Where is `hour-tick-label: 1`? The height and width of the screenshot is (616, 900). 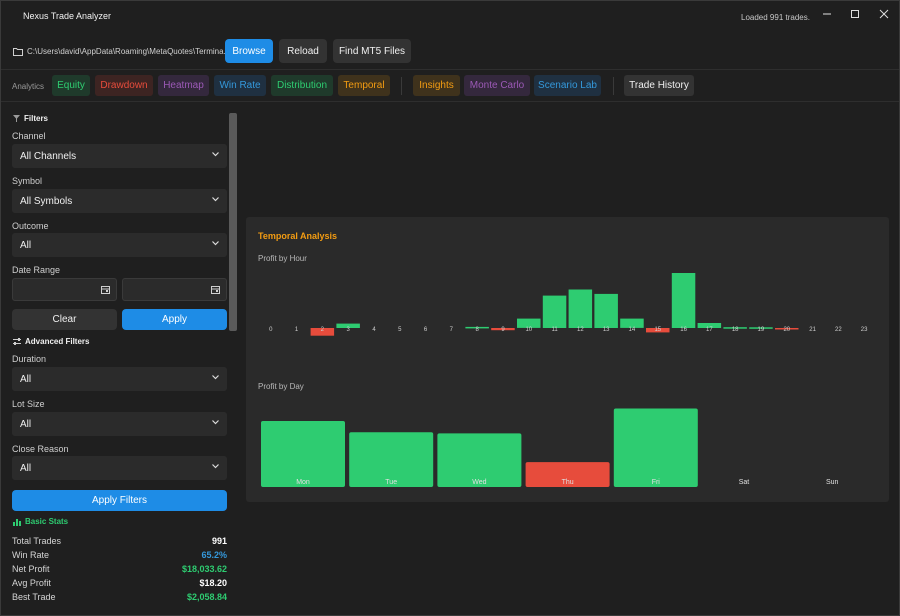 hour-tick-label: 1 is located at coordinates (297, 330).